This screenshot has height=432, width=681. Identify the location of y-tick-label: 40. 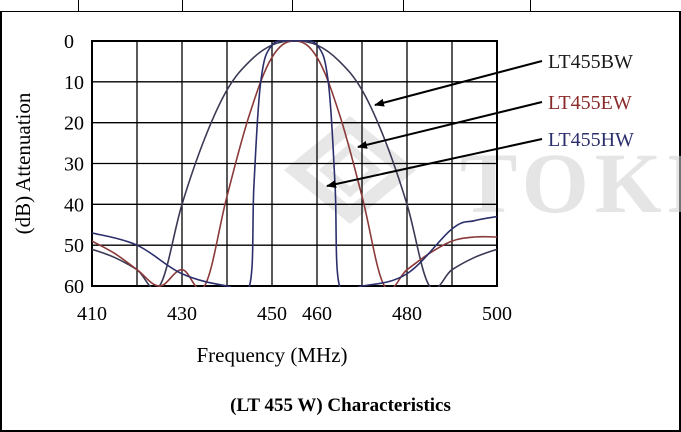
(74, 205).